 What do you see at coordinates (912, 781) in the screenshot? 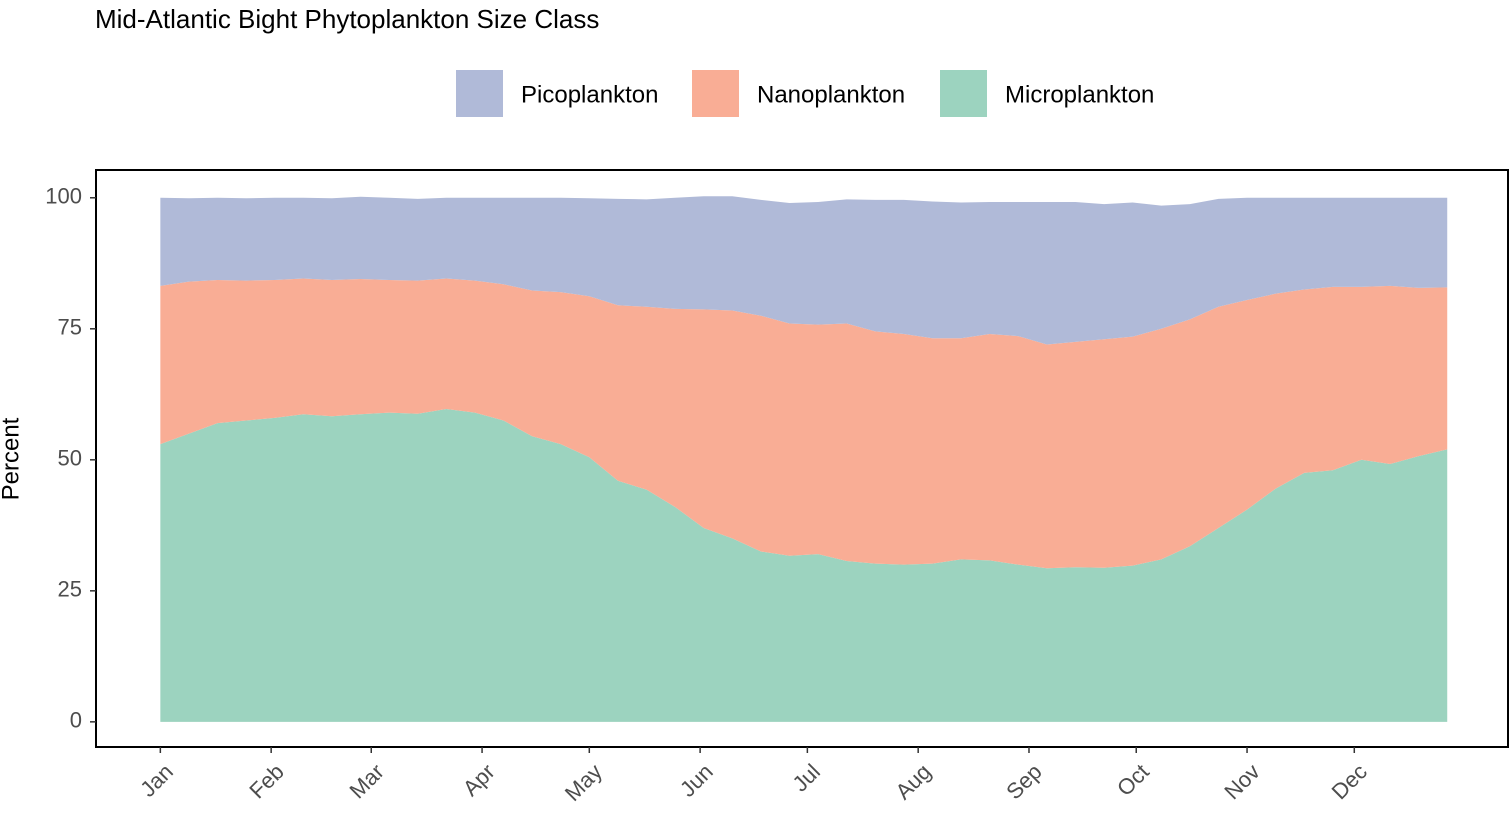
I see `x-tick-label: Aug` at bounding box center [912, 781].